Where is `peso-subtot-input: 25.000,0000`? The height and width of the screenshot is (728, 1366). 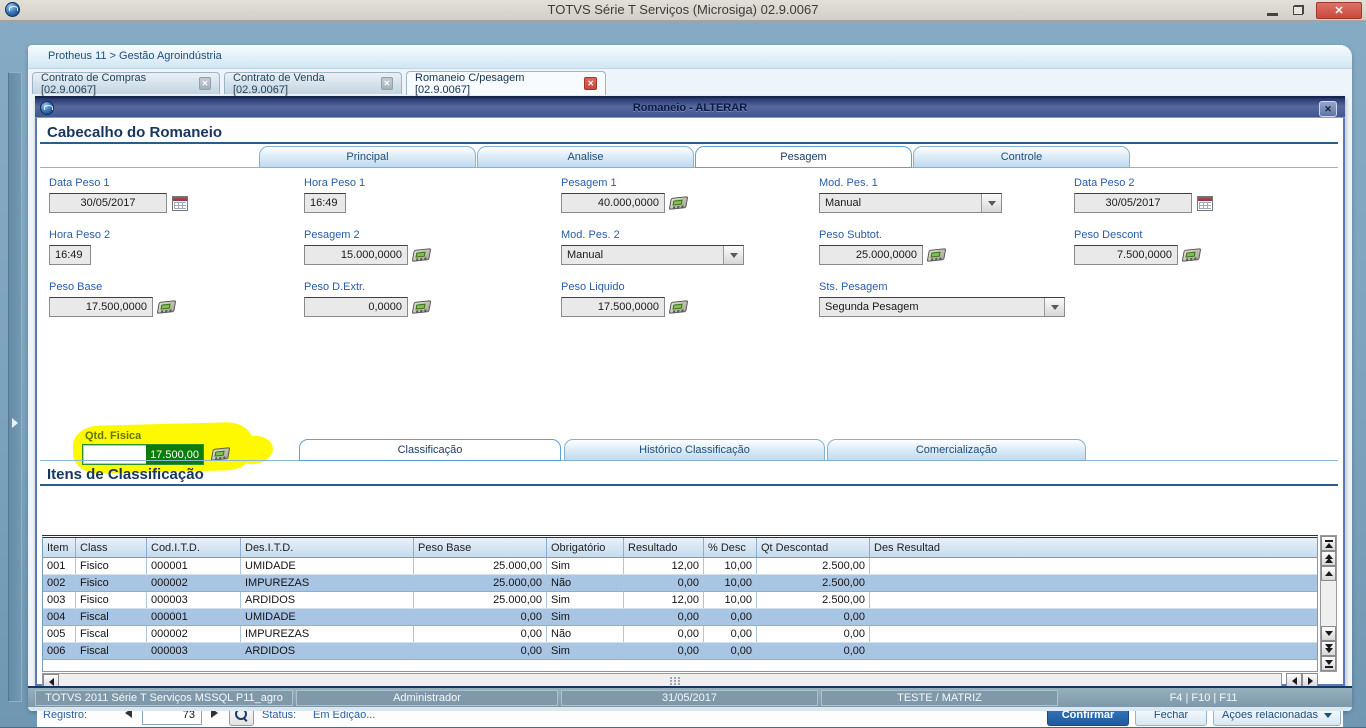
peso-subtot-input: 25.000,0000 is located at coordinates (871, 255).